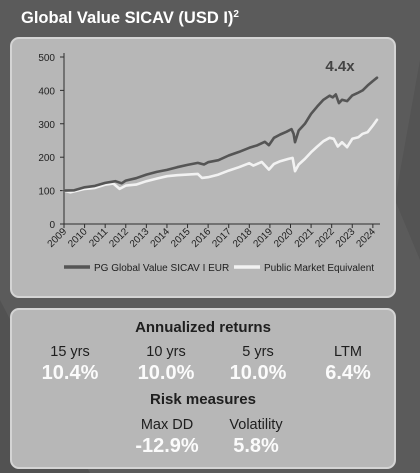 The height and width of the screenshot is (473, 420). I want to click on x-tick-label: 2024, so click(366, 238).